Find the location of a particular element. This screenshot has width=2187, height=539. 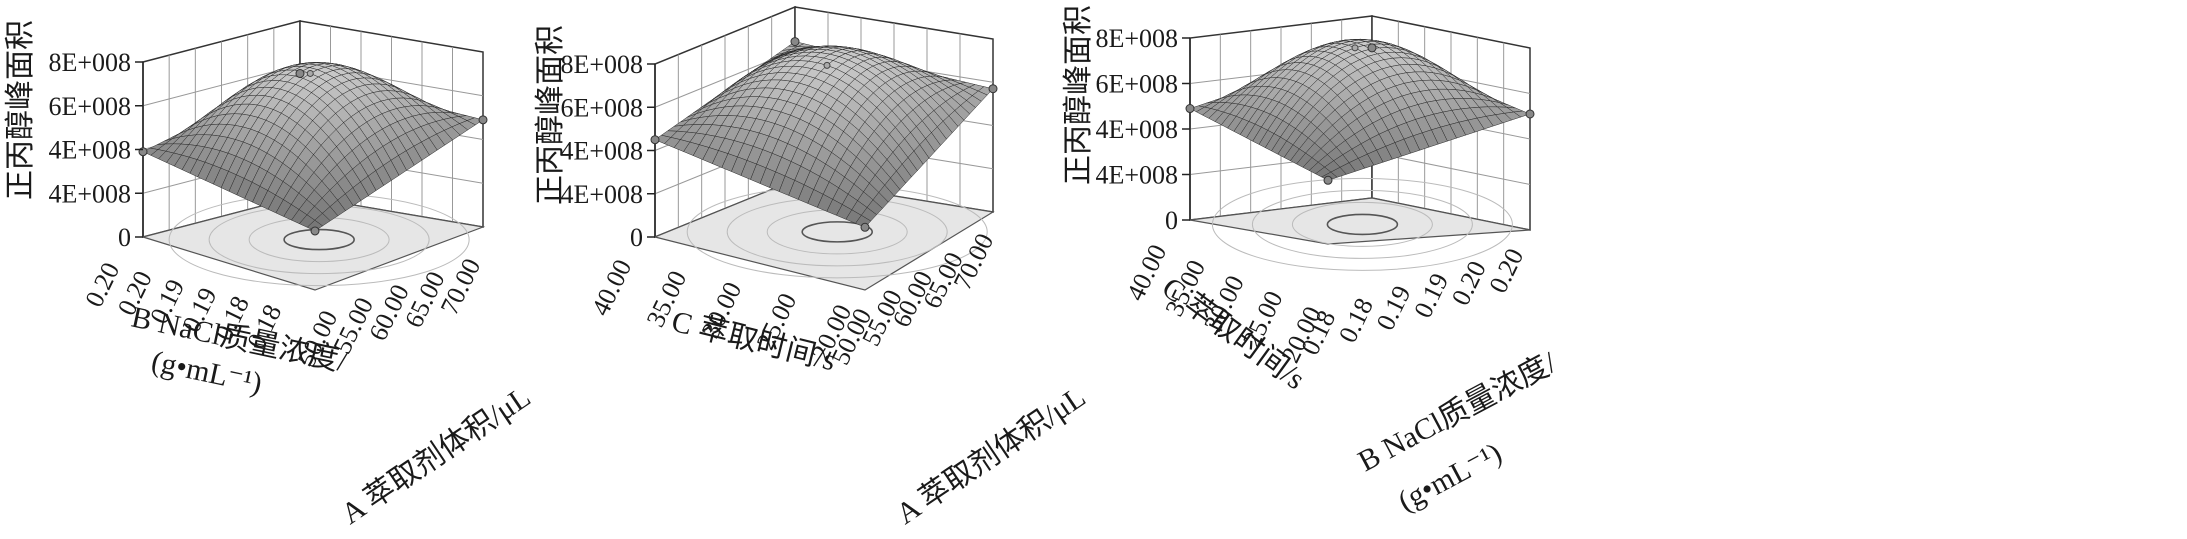

left-axis-label: C 萃取时间/s is located at coordinates (753, 341).